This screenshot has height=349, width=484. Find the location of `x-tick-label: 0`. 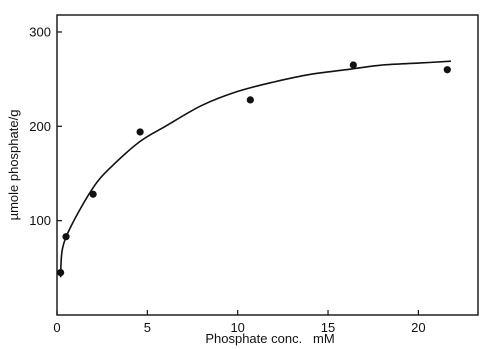

x-tick-label: 0 is located at coordinates (56, 327).